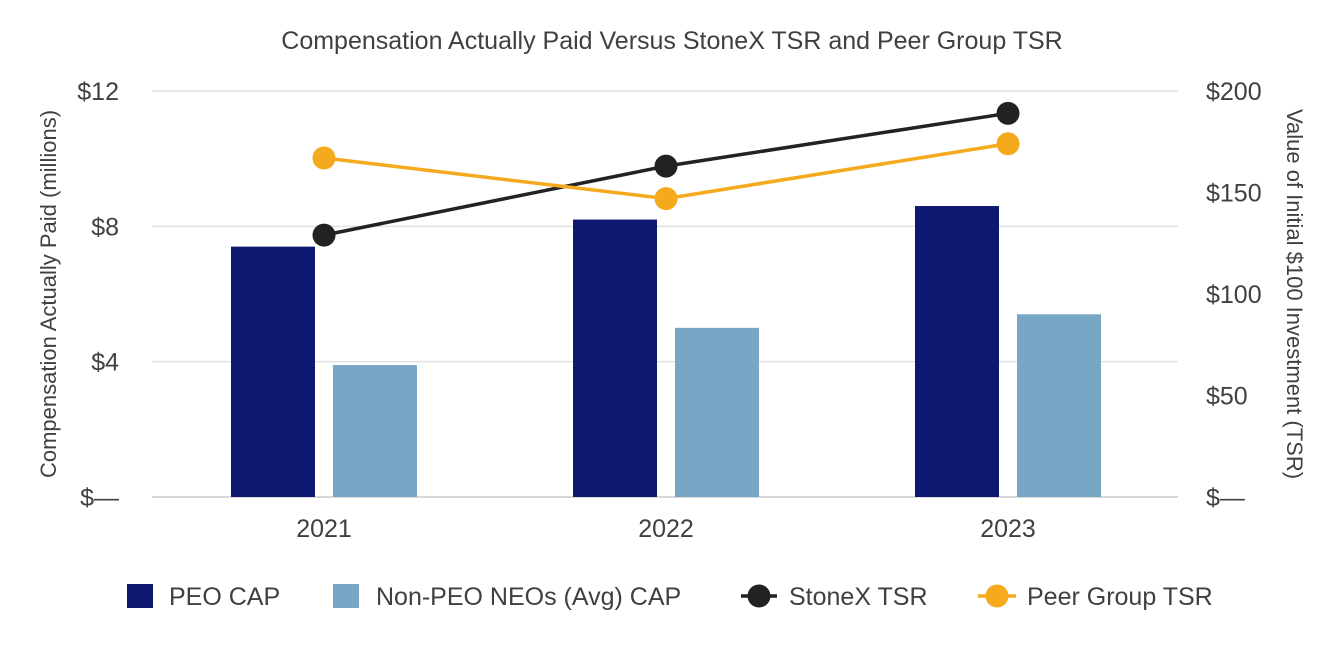 The width and height of the screenshot is (1344, 652). I want to click on legend-label-non-peo-cap: Non-PEO NEOs (Avg) CAP, so click(528, 597).